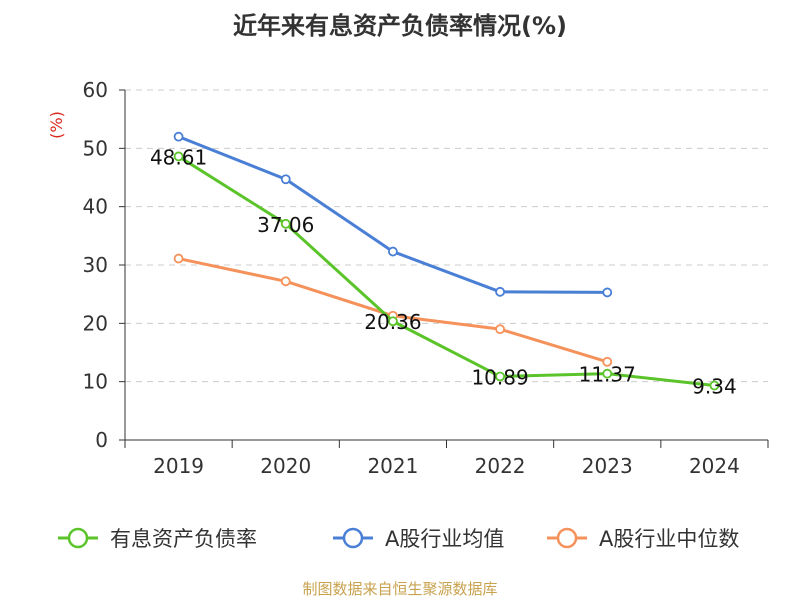  I want to click on data-label: 37.06, so click(285, 225).